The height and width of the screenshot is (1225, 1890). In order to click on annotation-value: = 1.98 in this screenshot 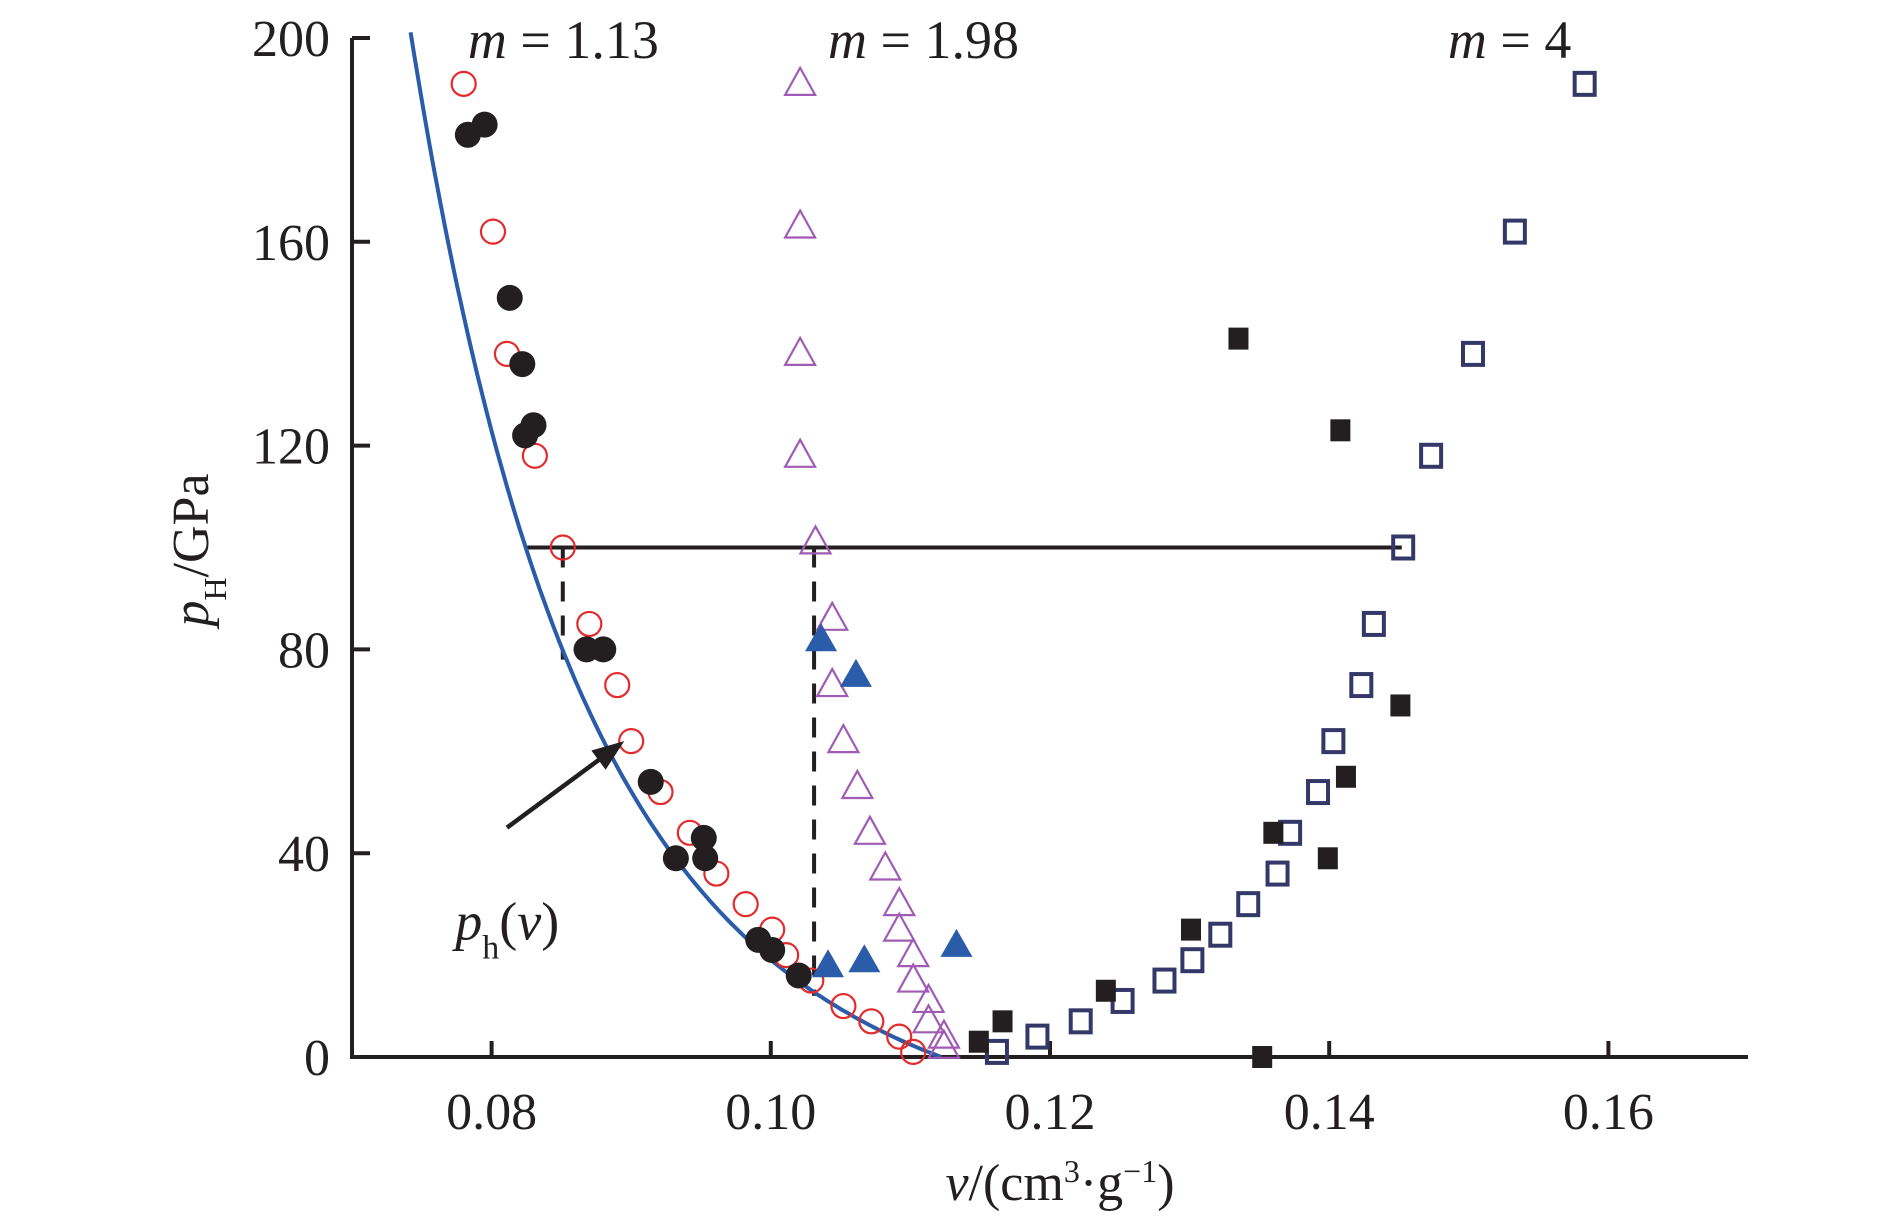, I will do `click(943, 40)`.